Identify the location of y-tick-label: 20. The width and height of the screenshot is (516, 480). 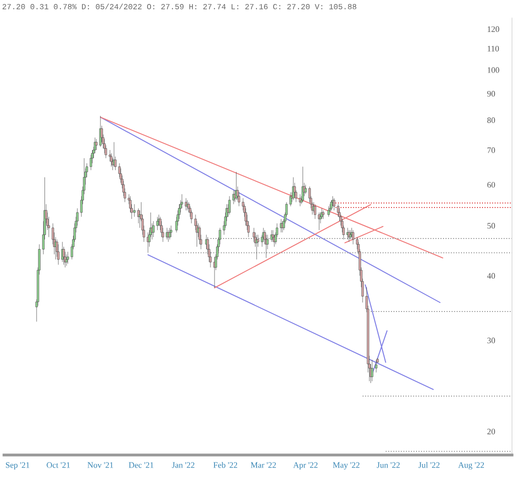
(491, 431).